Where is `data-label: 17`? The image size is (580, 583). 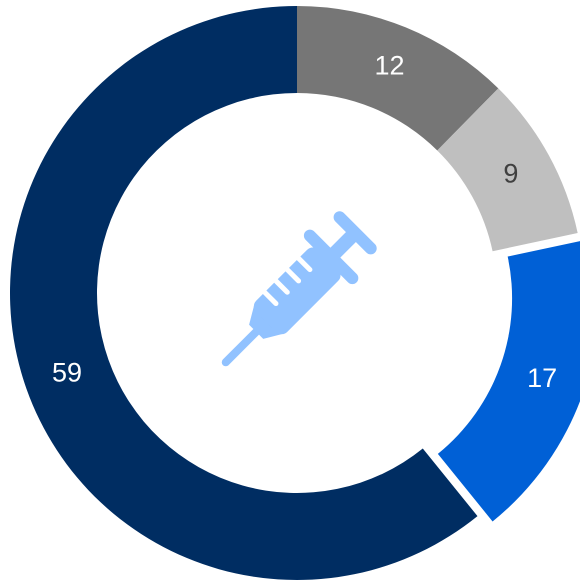
data-label: 17 is located at coordinates (542, 378).